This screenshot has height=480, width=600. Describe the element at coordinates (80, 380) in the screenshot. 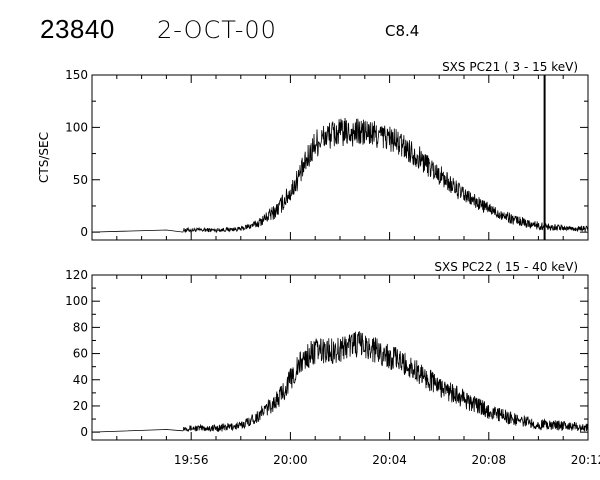

I see `y-tick-label: 40` at that location.